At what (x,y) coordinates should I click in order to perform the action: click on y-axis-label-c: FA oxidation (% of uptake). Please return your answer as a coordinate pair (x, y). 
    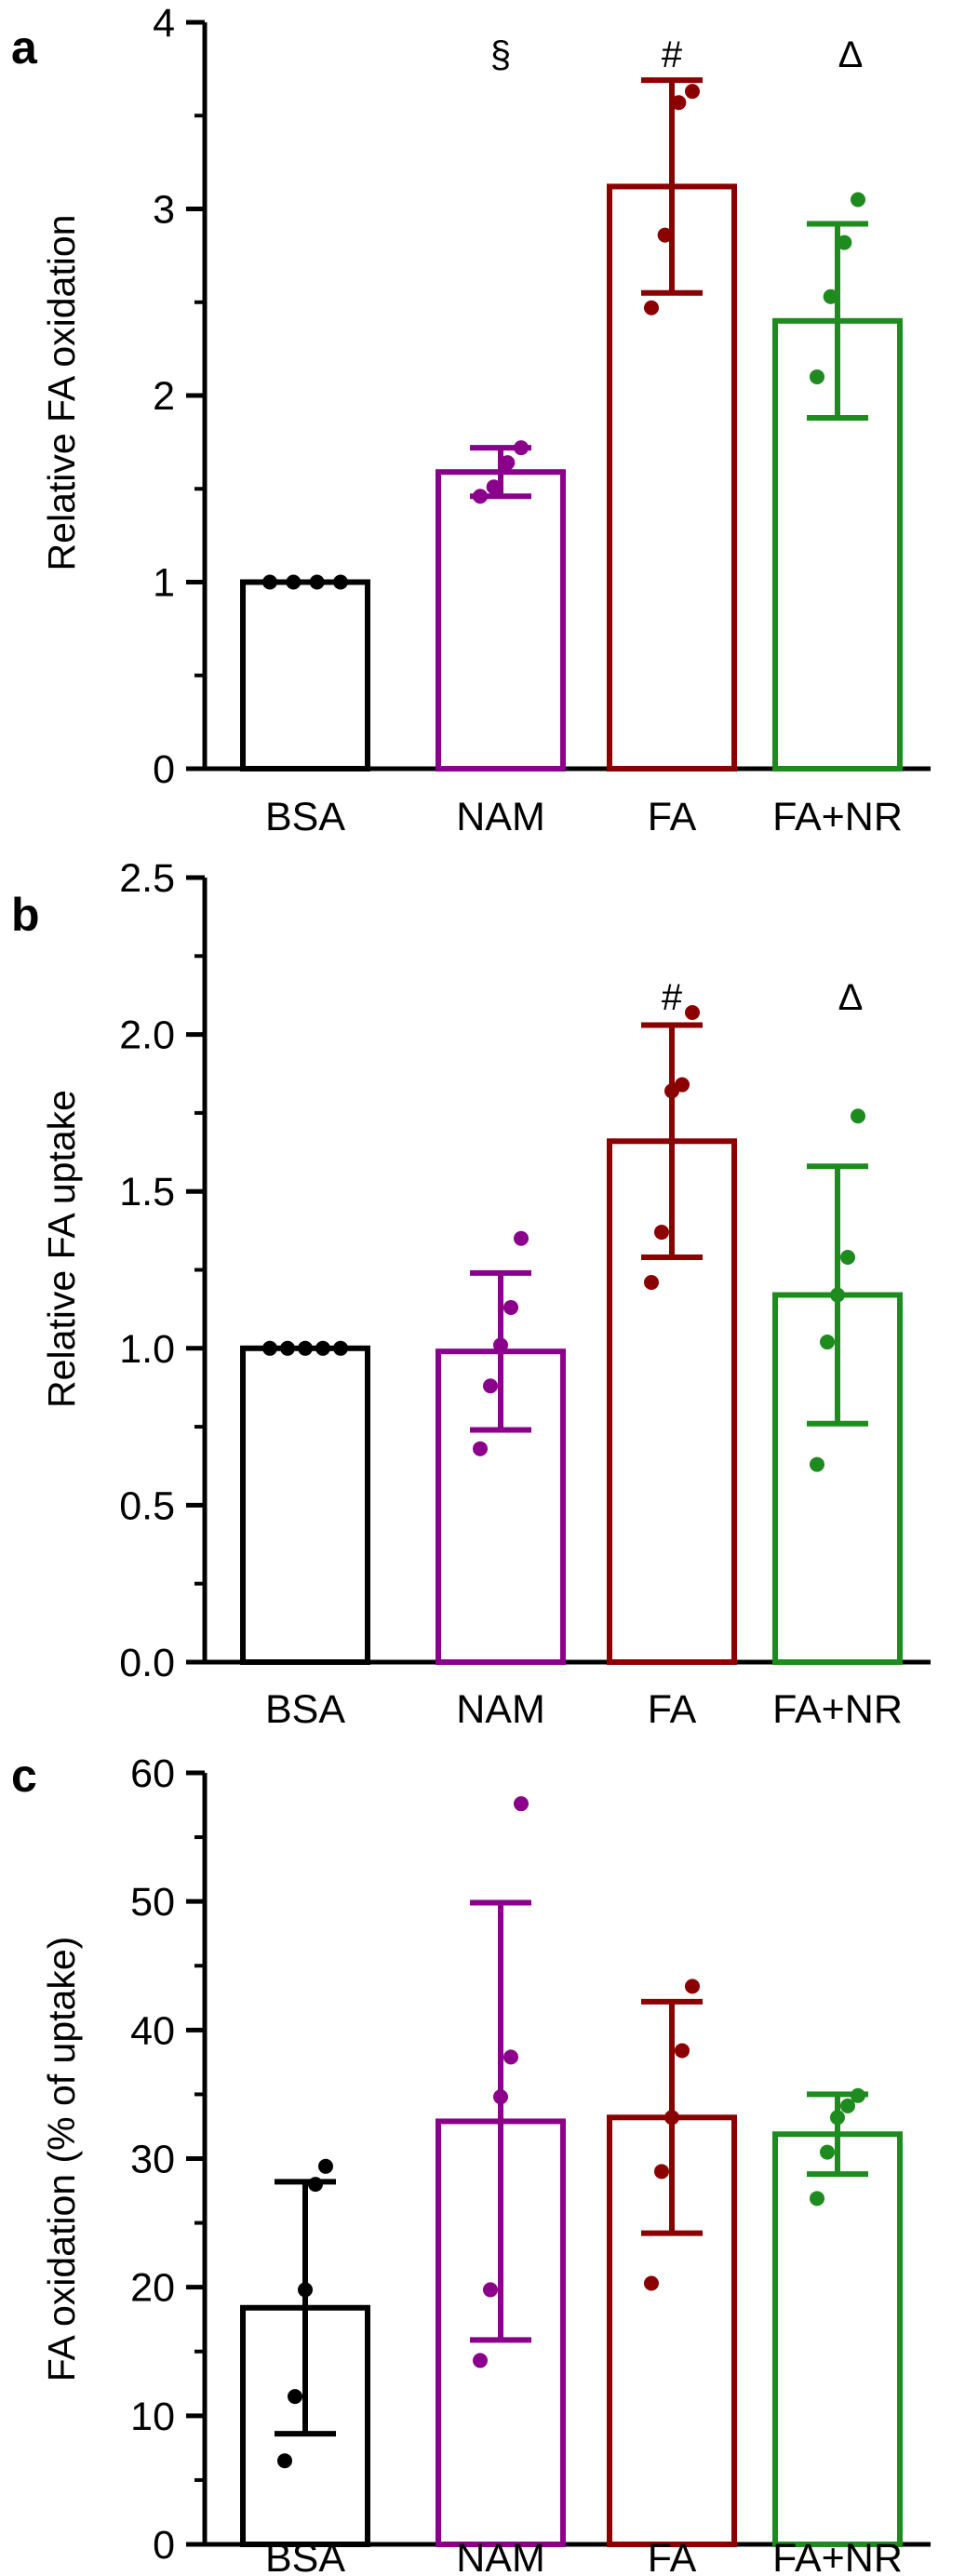
    Looking at the image, I should click on (61, 2159).